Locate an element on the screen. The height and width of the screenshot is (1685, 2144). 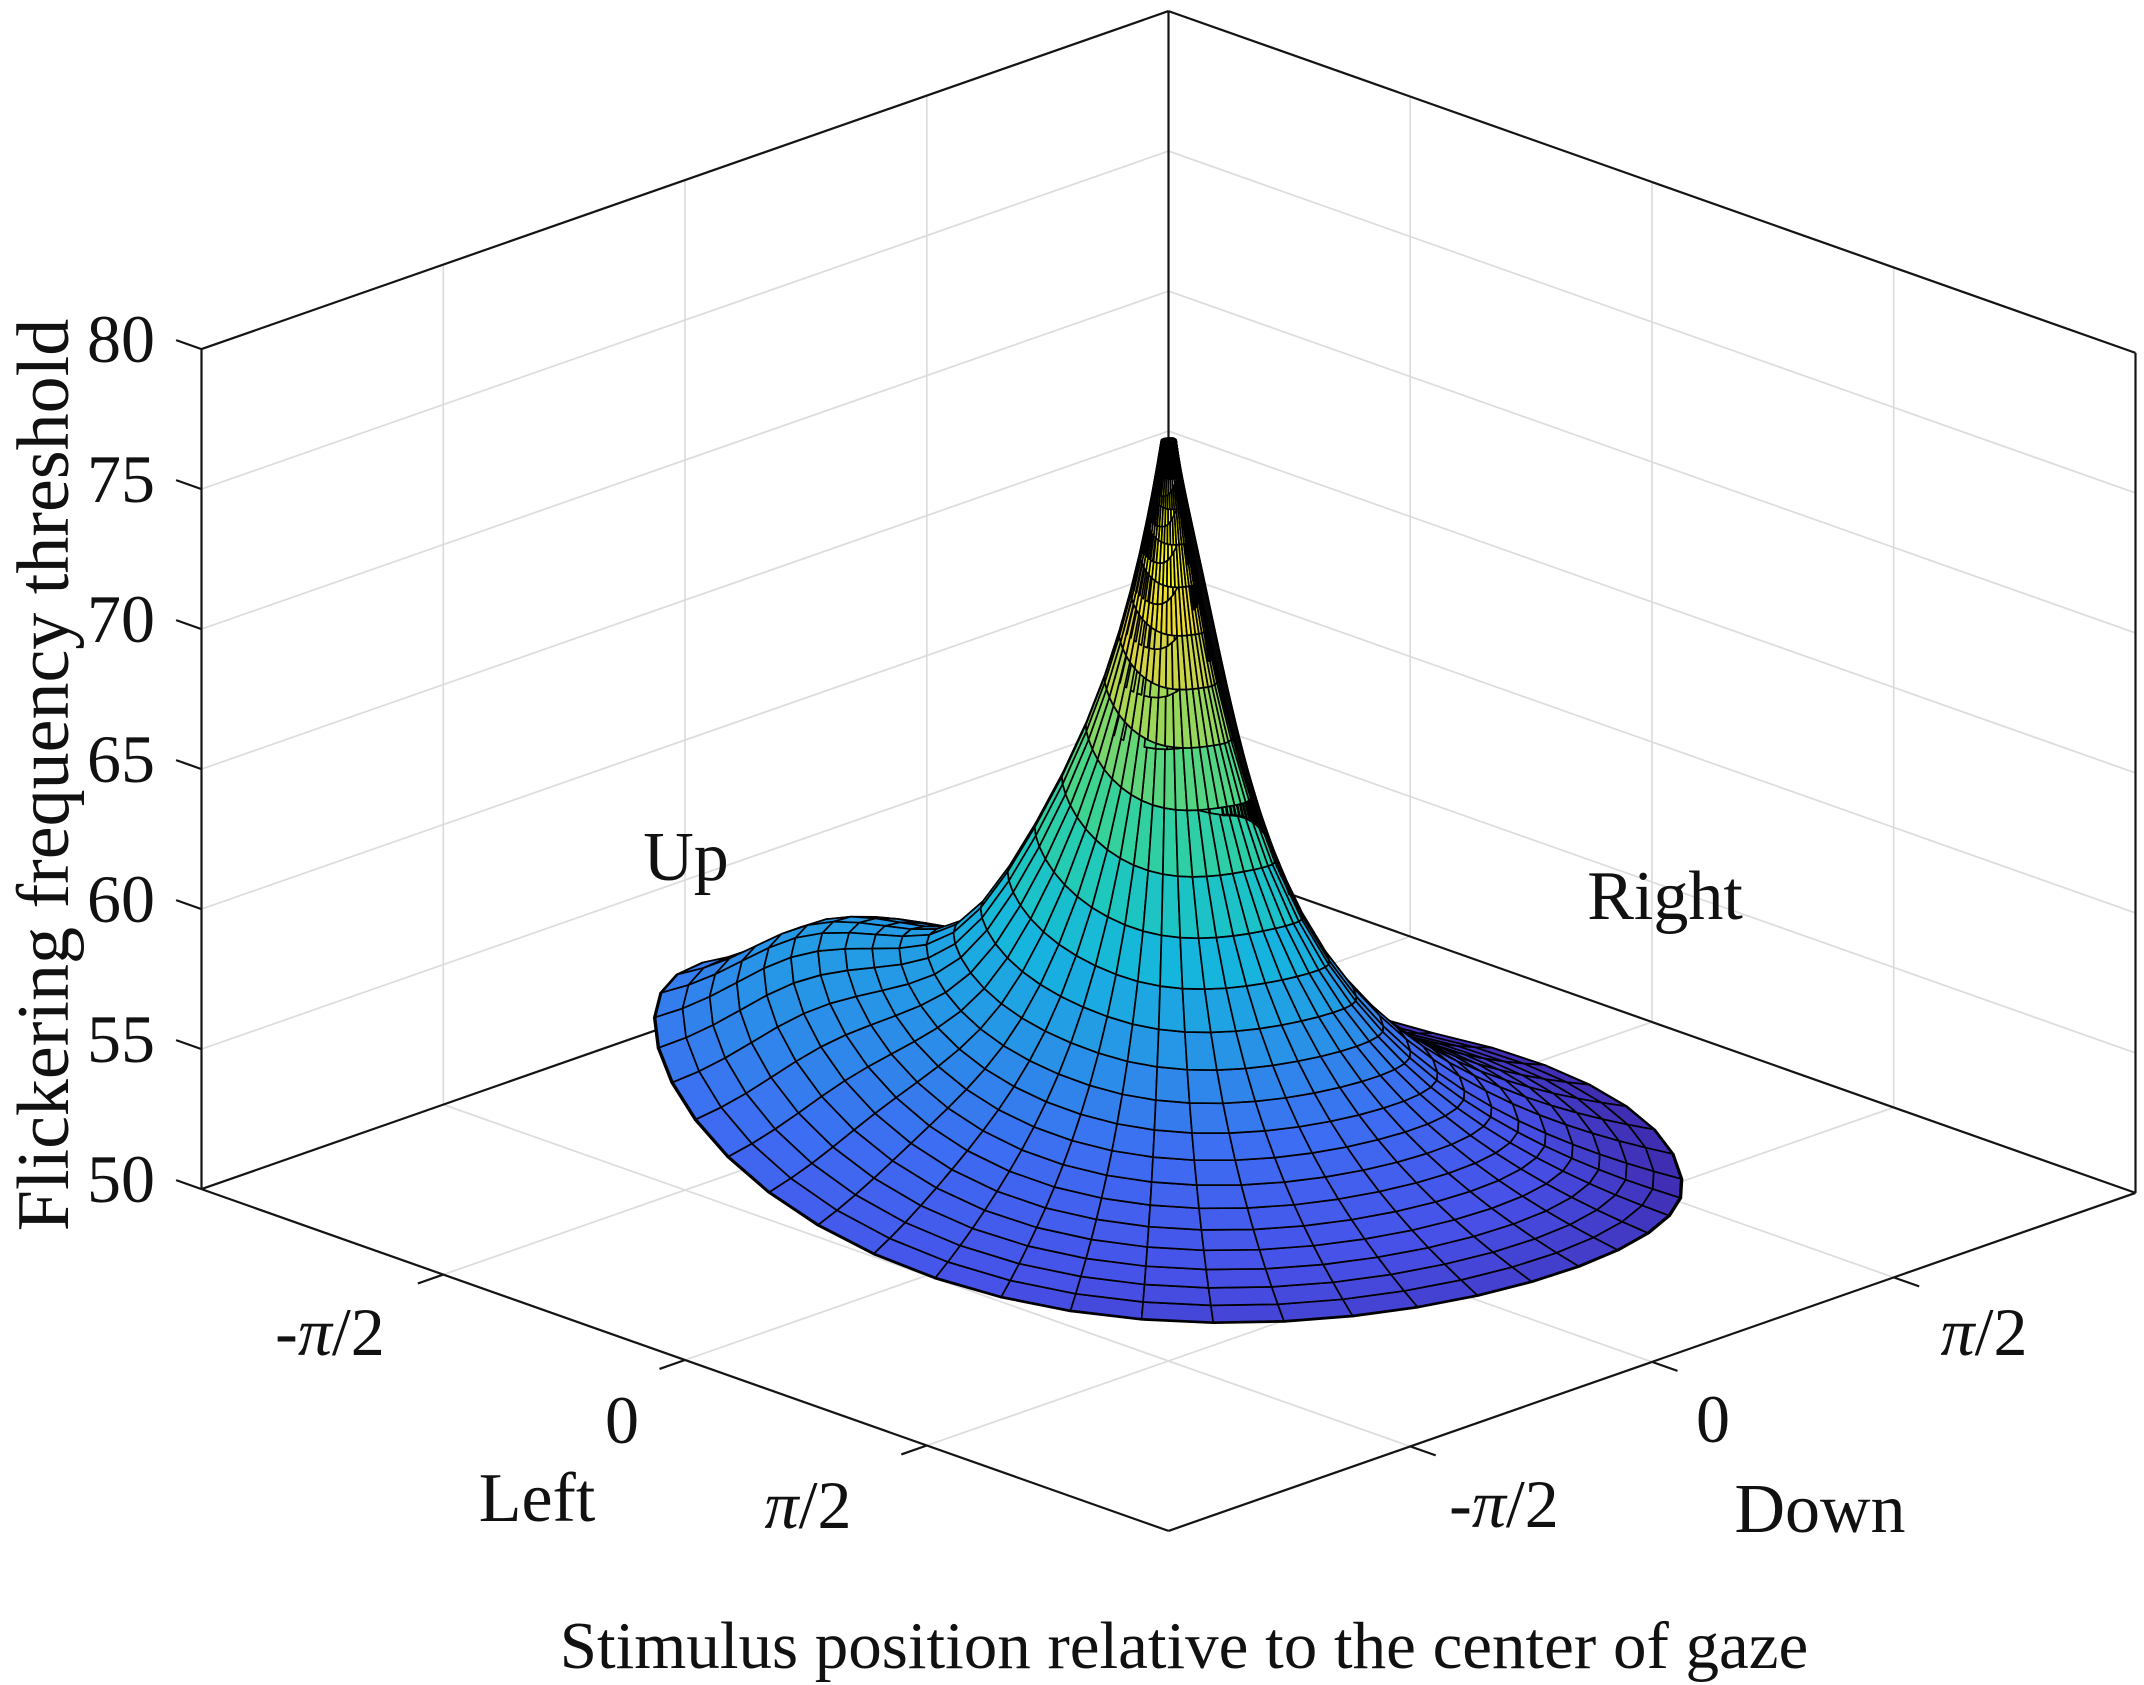
svg-text: Right is located at coordinates (1665, 896).